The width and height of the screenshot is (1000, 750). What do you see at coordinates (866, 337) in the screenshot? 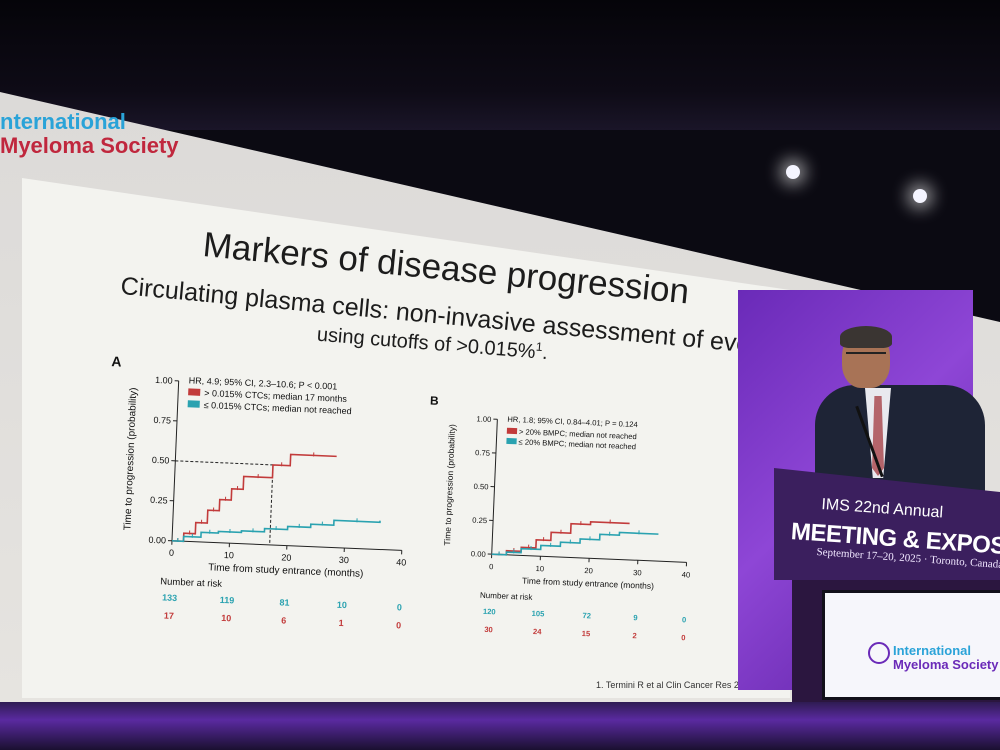
I see `speaker-hair` at bounding box center [866, 337].